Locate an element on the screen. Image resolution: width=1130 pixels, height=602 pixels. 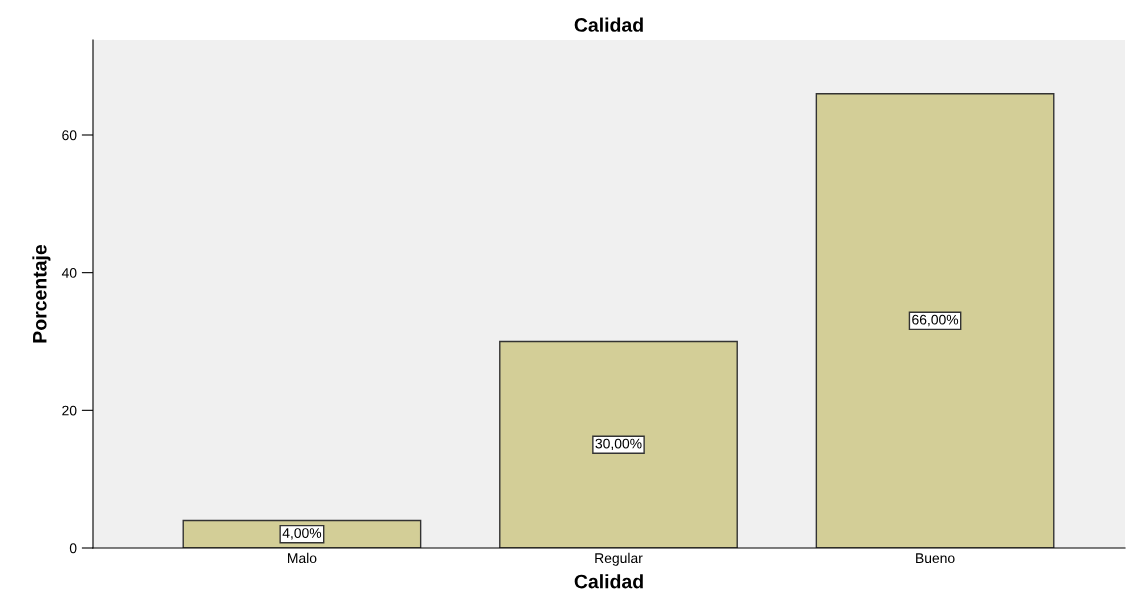
data-label: 66,00% is located at coordinates (935, 320).